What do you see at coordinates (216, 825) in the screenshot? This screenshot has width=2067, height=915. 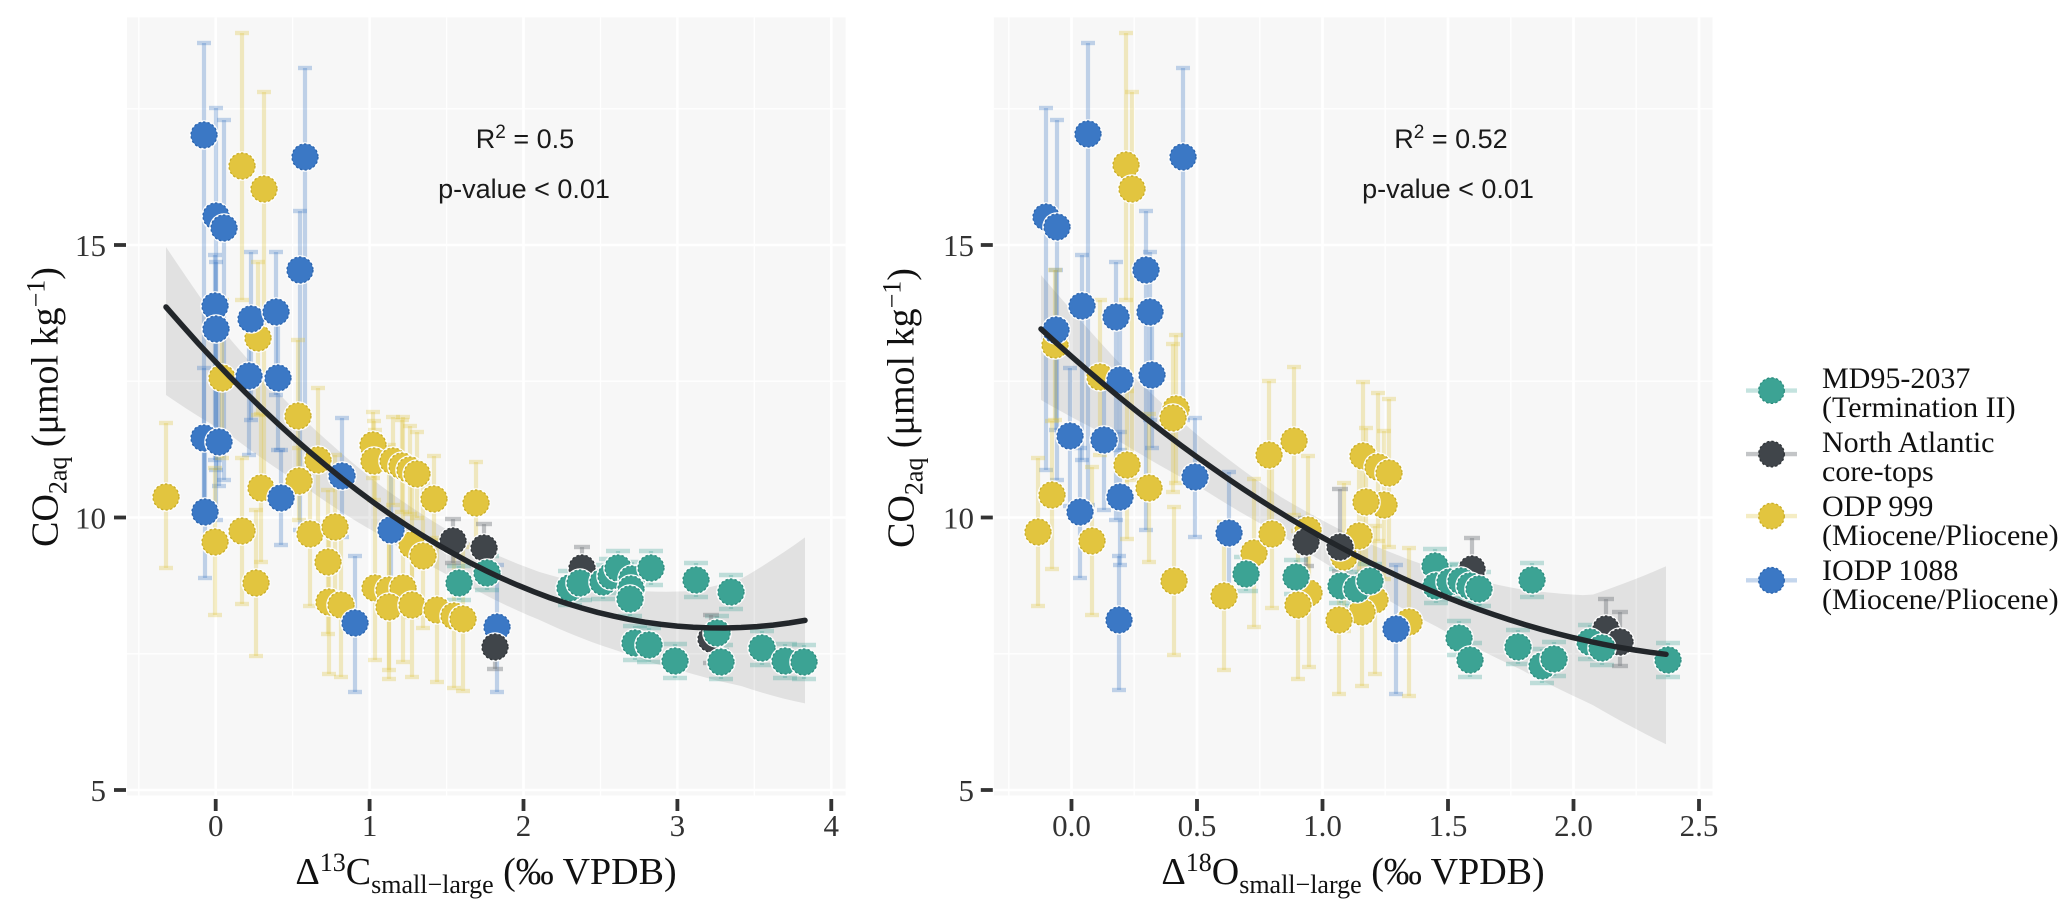 I see `svg-text: 0` at bounding box center [216, 825].